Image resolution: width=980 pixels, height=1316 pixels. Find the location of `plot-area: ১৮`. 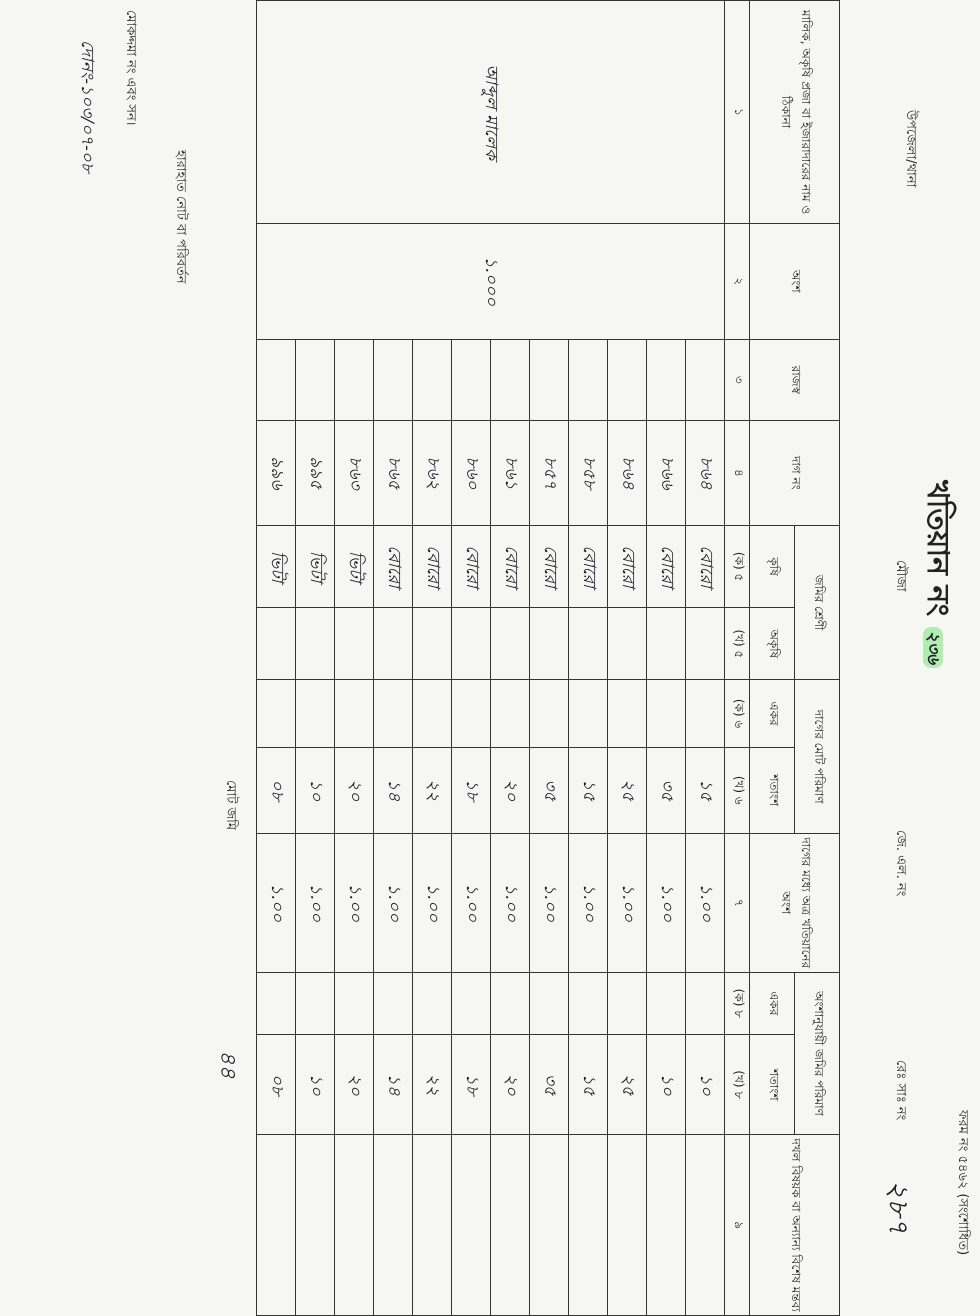

plot-area: ১৮ is located at coordinates (471, 790).